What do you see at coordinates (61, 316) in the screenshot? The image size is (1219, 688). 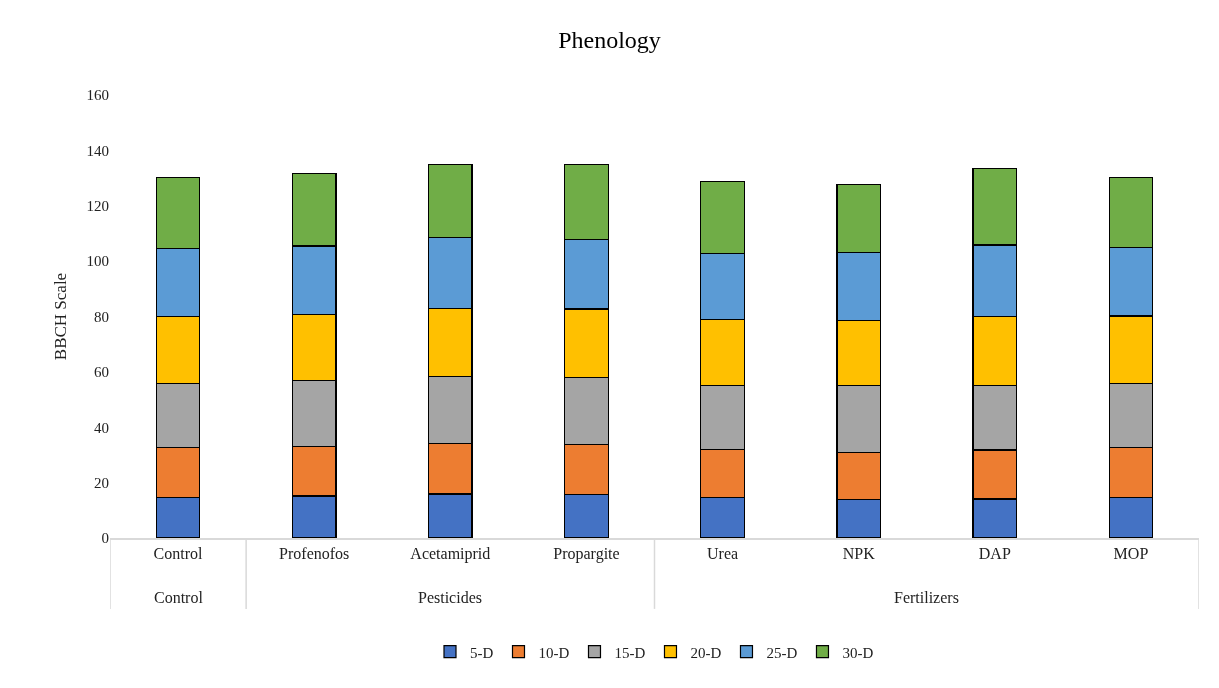 I see `y-axis-title: BBCH Scale` at bounding box center [61, 316].